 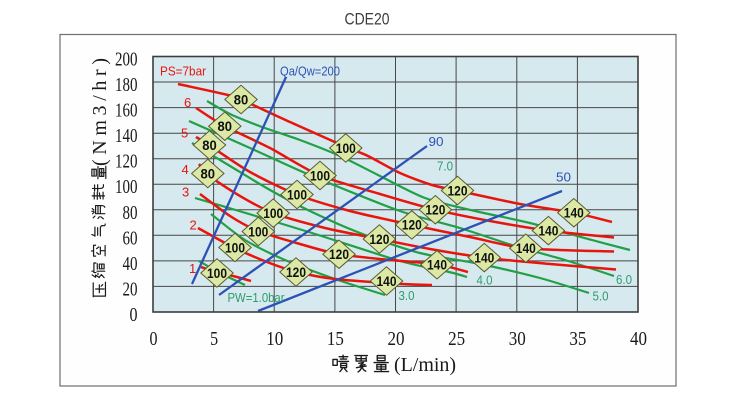 I want to click on svg-text: 6, so click(x=187, y=102).